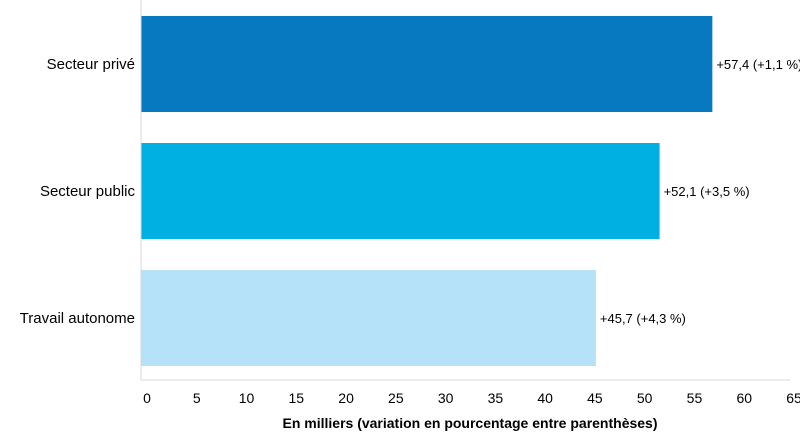 The height and width of the screenshot is (441, 800). What do you see at coordinates (297, 398) in the screenshot?
I see `x-tick-label: 15` at bounding box center [297, 398].